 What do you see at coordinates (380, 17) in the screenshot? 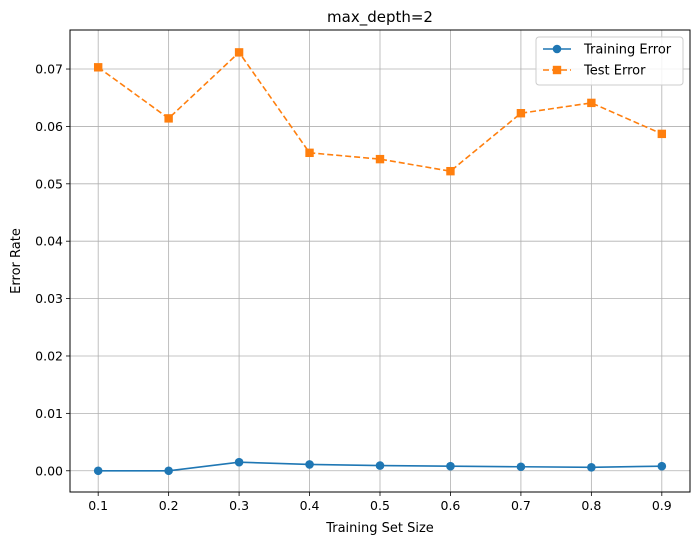
I see `chart-title: max_depth=2` at bounding box center [380, 17].